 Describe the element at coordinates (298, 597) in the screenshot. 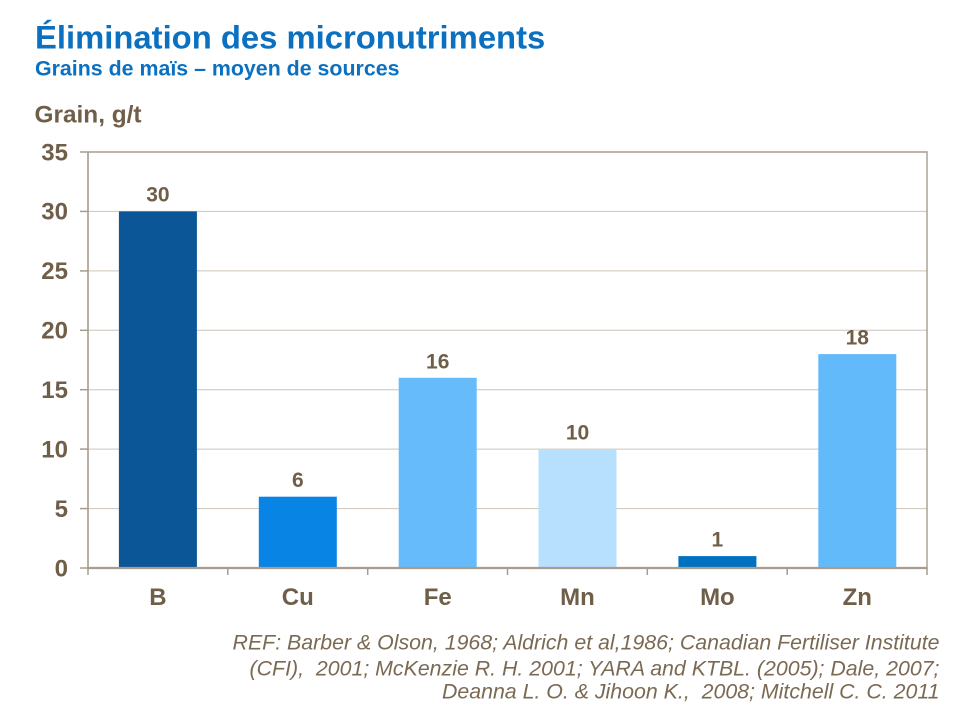

I see `svg-text: Cu` at that location.